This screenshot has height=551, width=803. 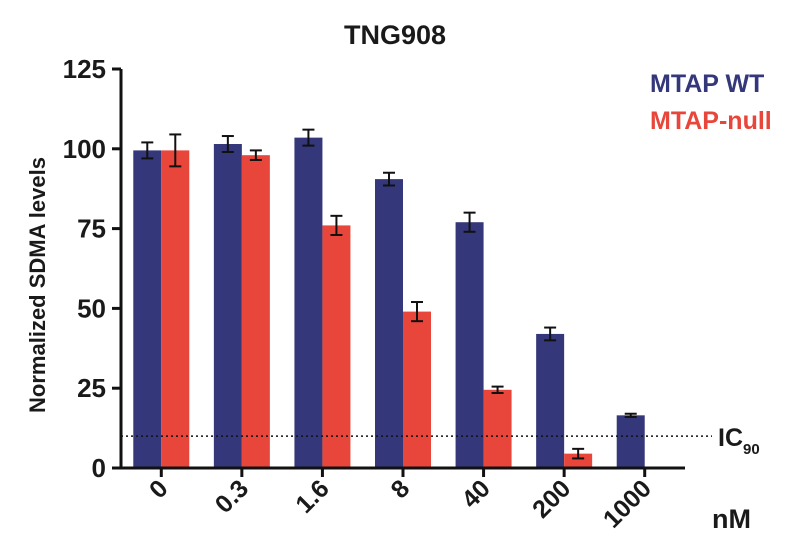 I want to click on chart-title: TNG908, so click(x=395, y=35).